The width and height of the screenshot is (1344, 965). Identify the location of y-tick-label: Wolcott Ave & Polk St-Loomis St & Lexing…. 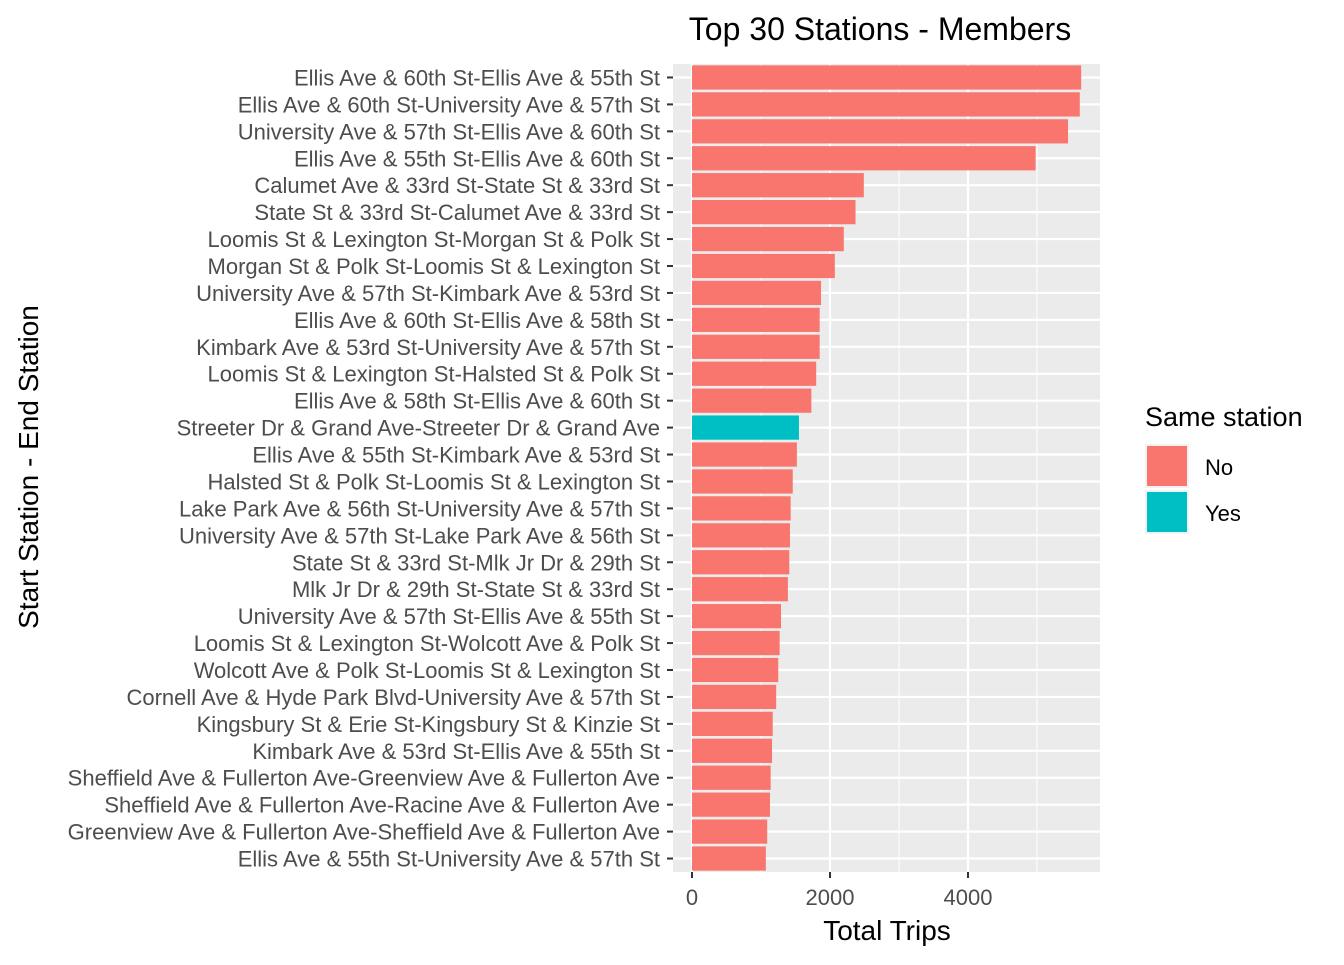
(427, 670).